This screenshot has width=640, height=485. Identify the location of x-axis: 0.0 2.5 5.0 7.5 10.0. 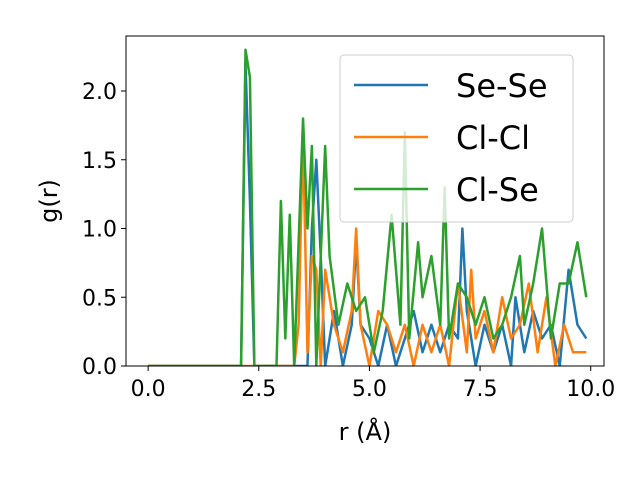
(373, 384).